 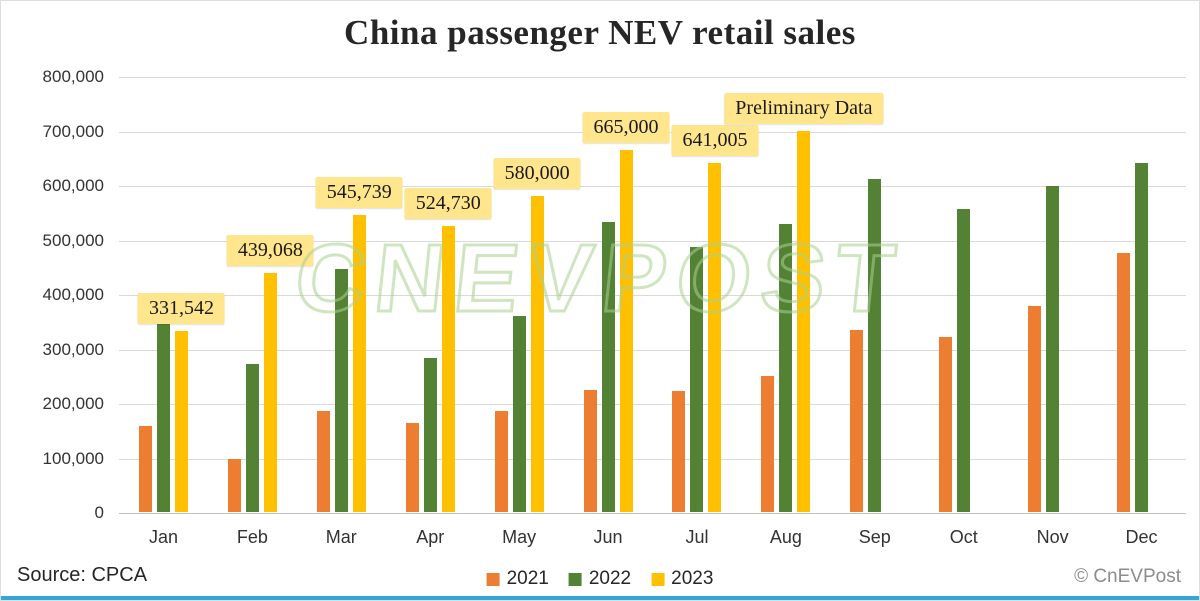 What do you see at coordinates (430, 435) in the screenshot?
I see `bar-2022-apr` at bounding box center [430, 435].